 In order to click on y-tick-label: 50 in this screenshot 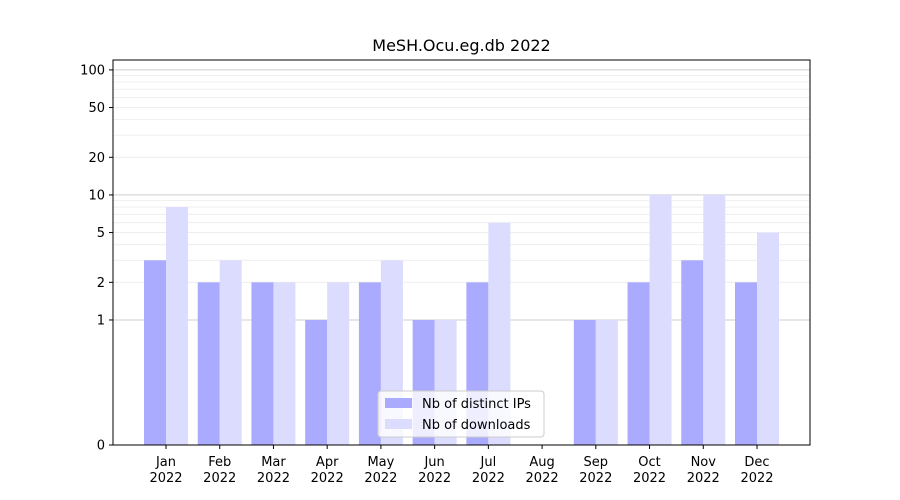, I will do `click(96, 108)`.